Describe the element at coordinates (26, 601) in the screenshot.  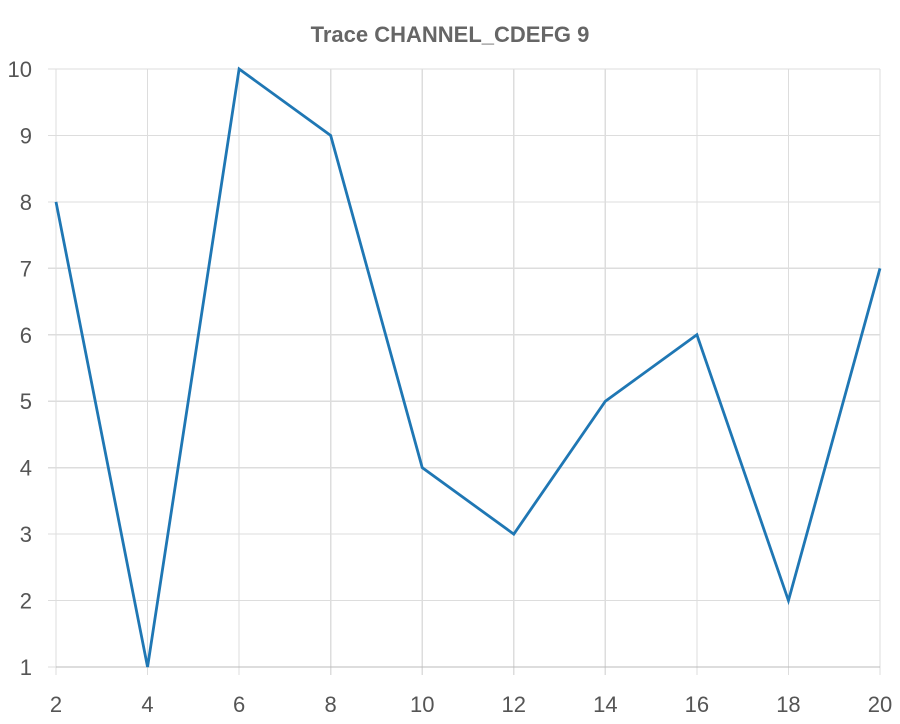
I see `y-tick-label: 2` at that location.